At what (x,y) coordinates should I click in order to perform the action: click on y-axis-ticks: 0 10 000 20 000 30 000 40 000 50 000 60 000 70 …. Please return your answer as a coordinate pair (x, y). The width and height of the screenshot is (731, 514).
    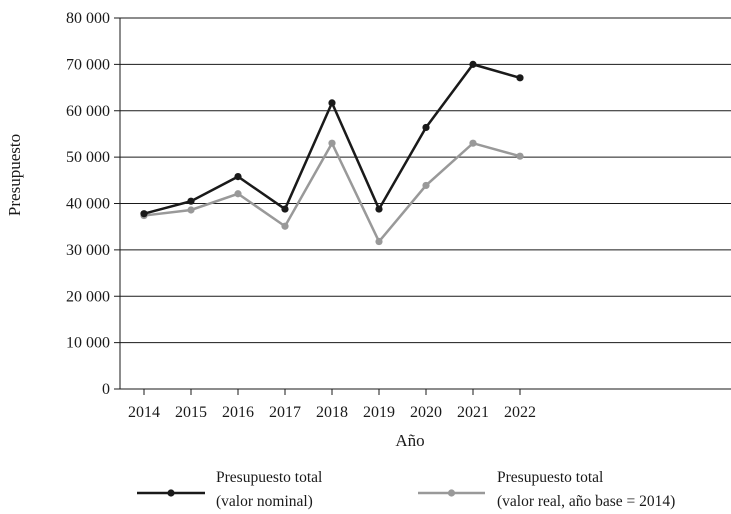
    Looking at the image, I should click on (93, 204).